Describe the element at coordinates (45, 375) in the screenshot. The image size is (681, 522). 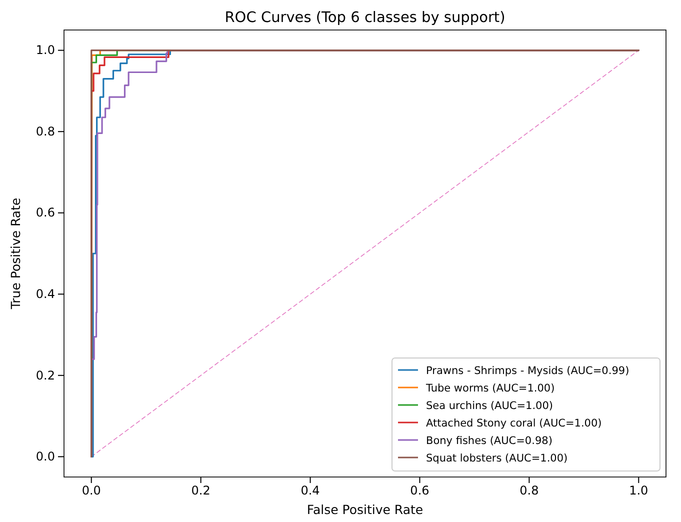
I see `y-tick-label: 0.2` at that location.